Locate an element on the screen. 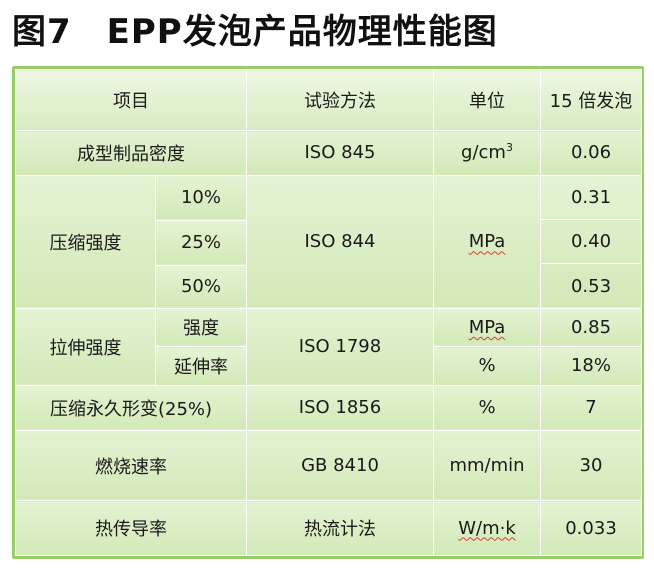 This screenshot has width=654, height=569. set-item: 压缩永久形变(25%) is located at coordinates (131, 407).